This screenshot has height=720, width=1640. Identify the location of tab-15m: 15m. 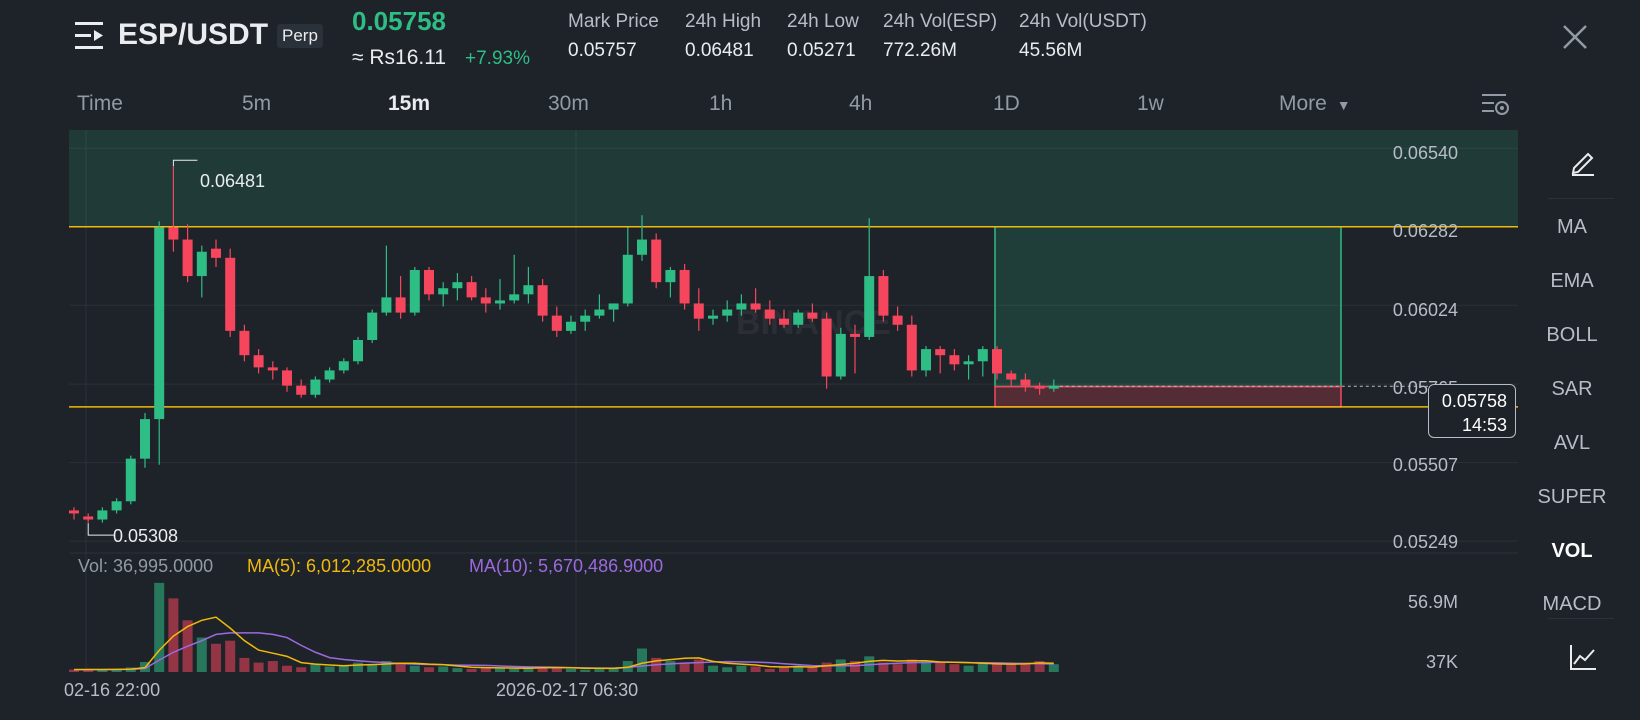
(409, 103).